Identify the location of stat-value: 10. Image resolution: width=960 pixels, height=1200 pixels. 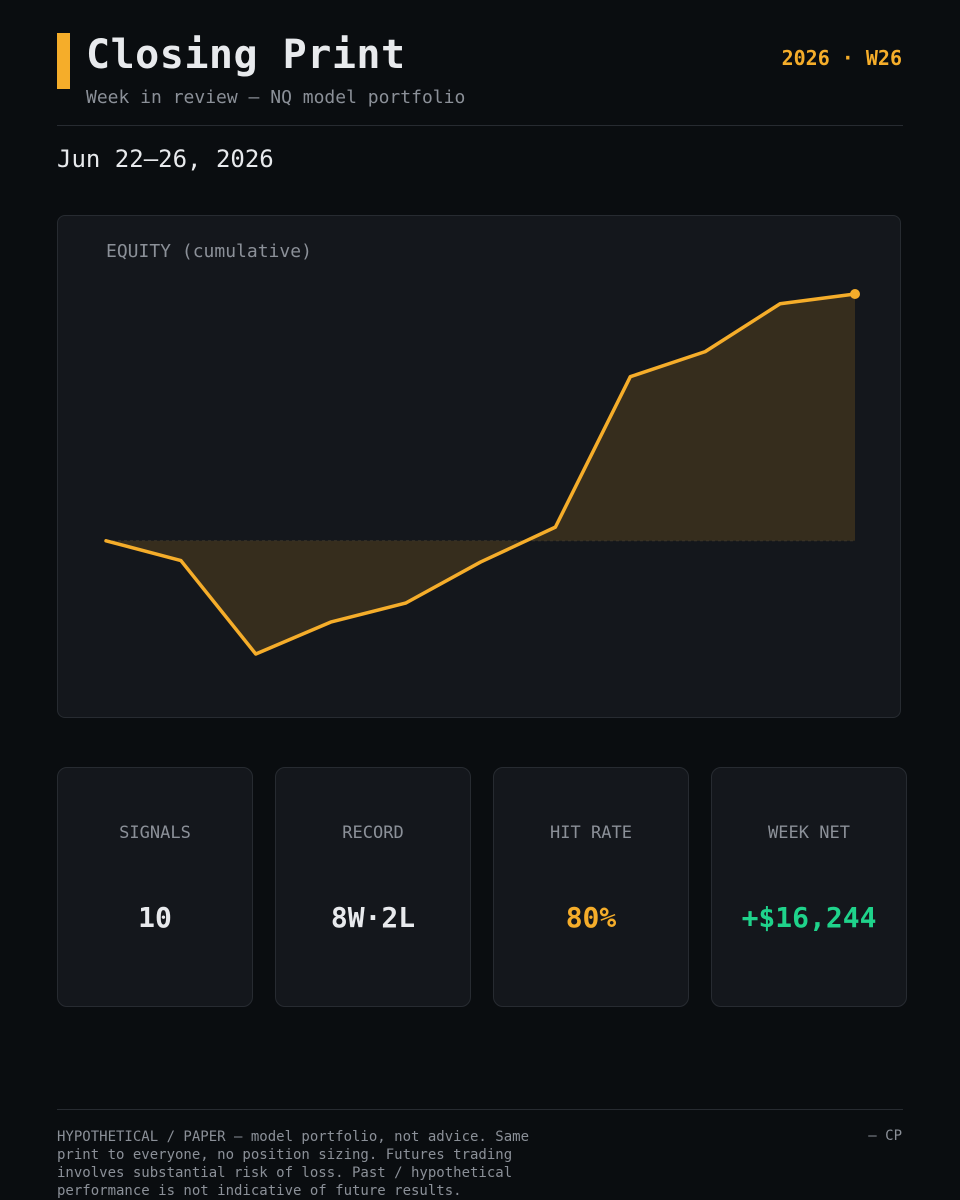
(155, 917).